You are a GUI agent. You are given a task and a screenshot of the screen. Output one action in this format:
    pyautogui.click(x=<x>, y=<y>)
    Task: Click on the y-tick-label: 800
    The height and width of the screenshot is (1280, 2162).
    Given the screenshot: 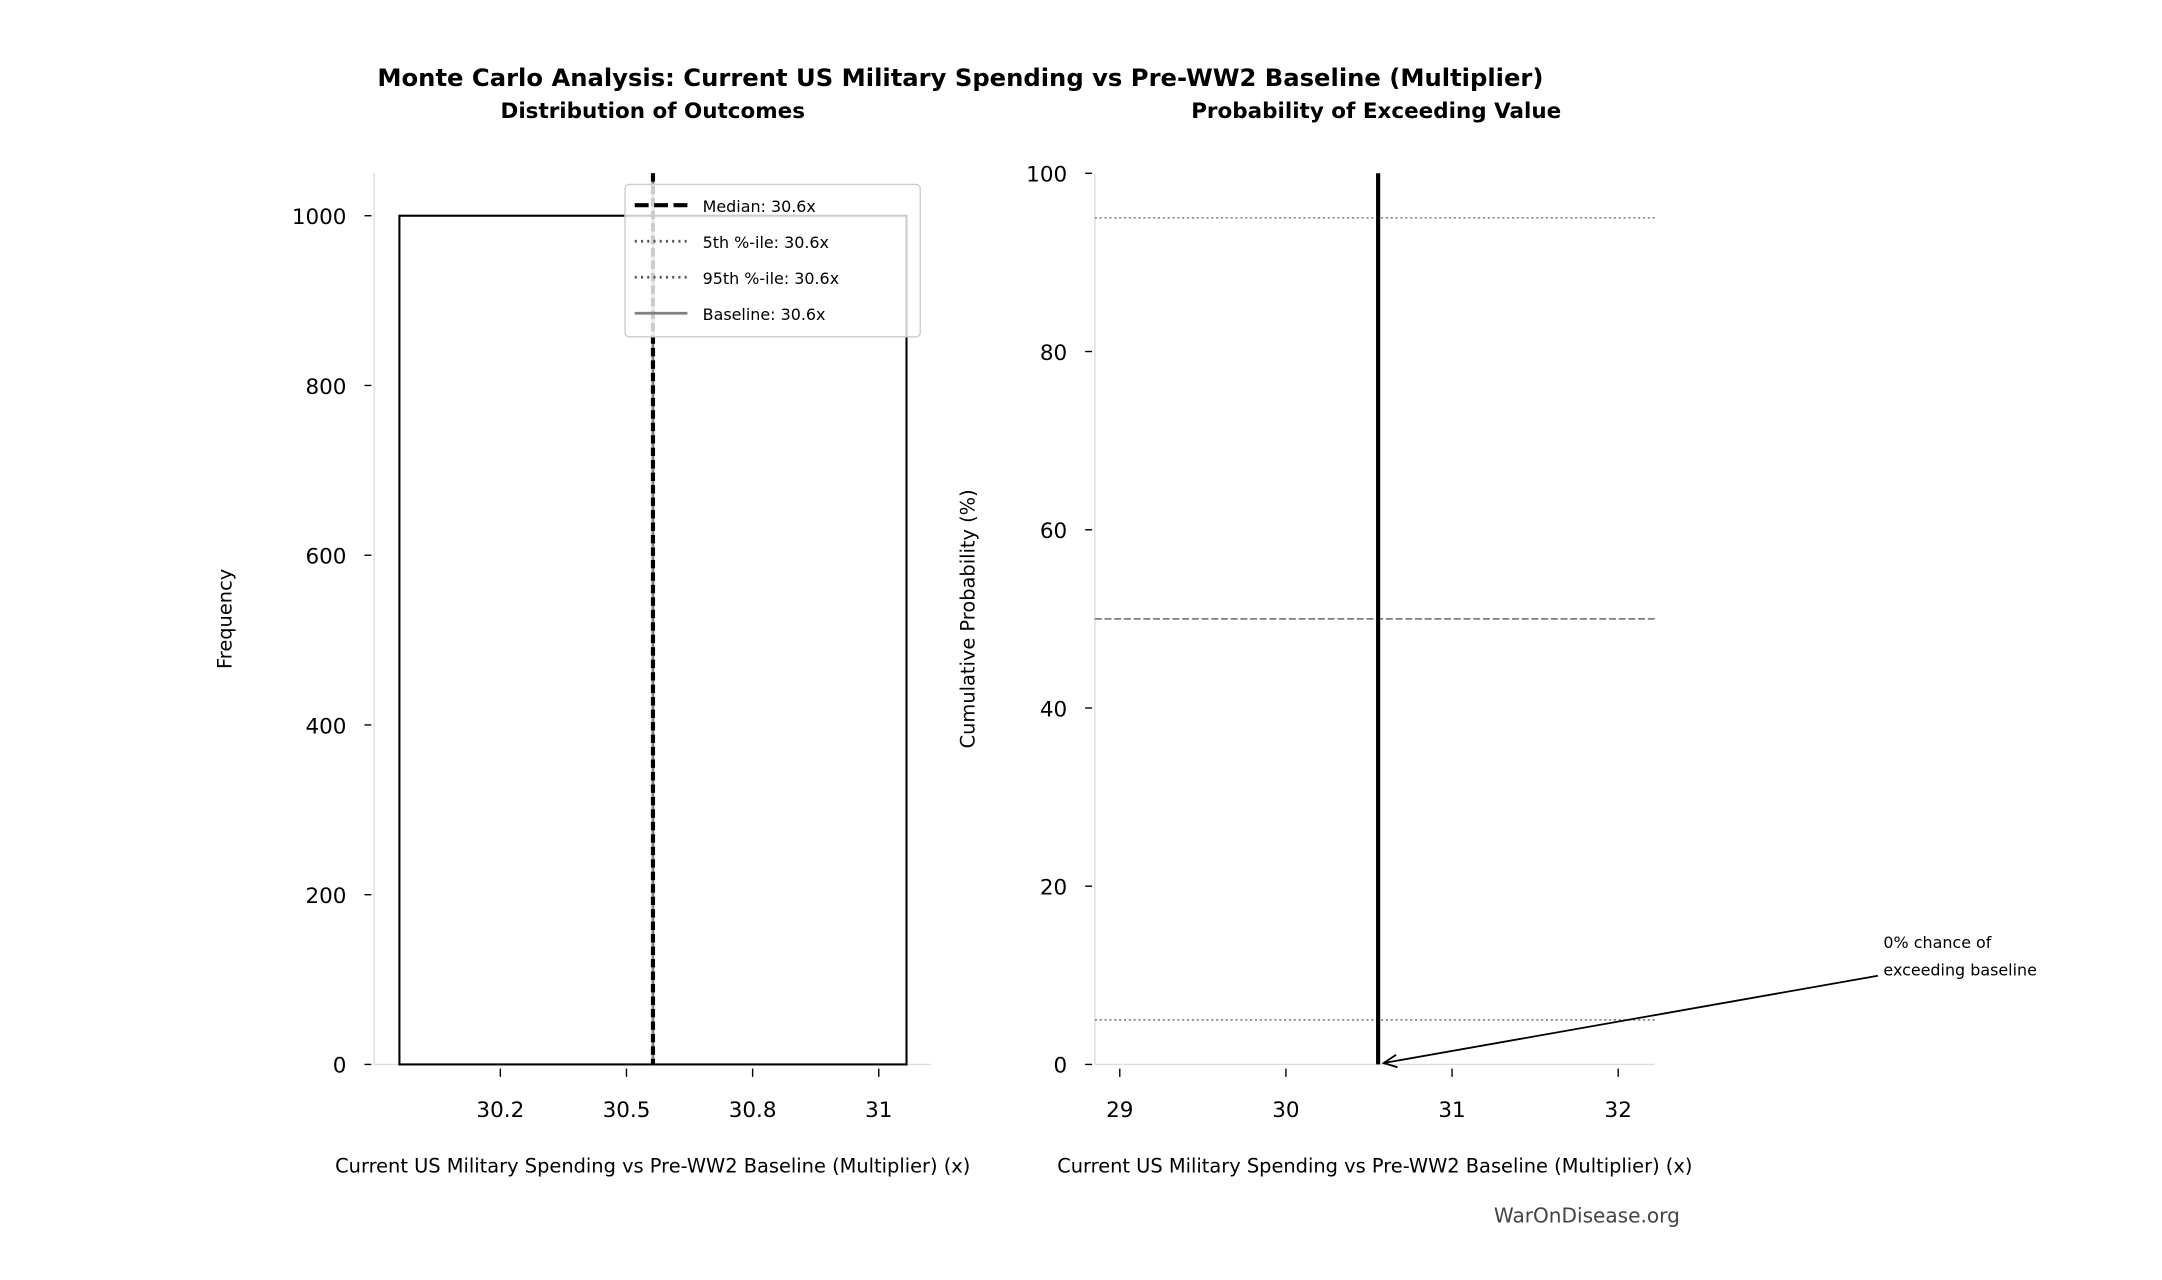 What is the action you would take?
    pyautogui.click(x=325, y=387)
    